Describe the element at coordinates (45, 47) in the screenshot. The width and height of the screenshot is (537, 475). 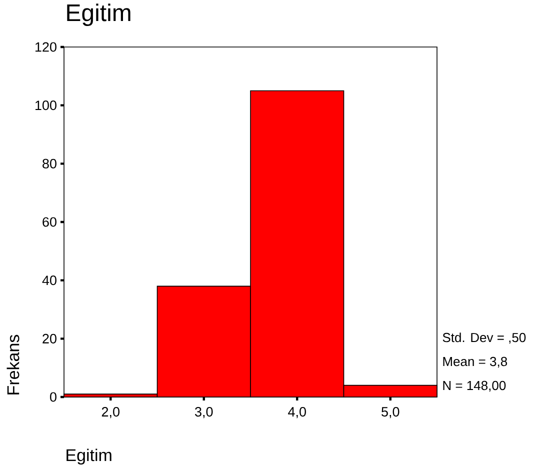
I see `y-tick-label: 120` at that location.